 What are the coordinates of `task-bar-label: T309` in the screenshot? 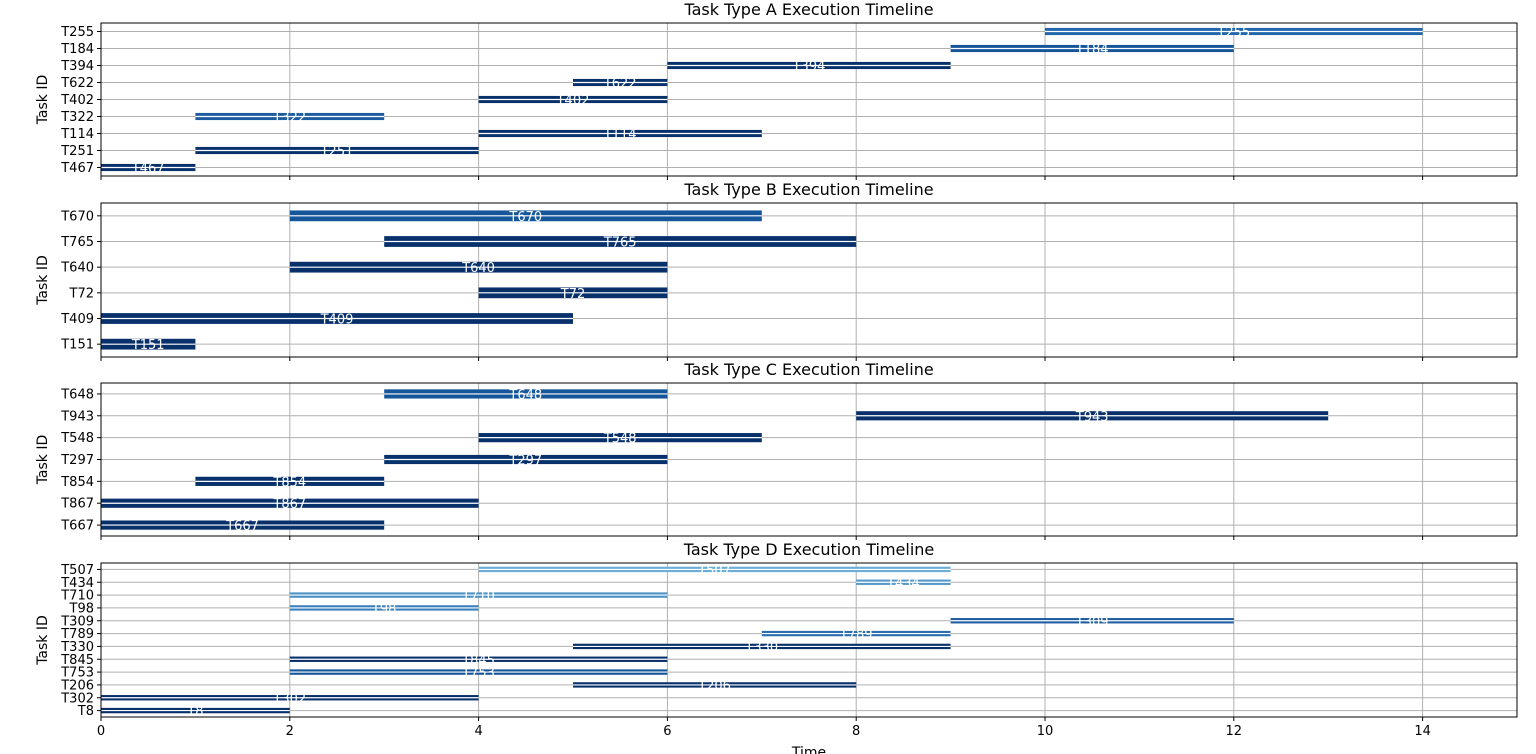 It's located at (1092, 622).